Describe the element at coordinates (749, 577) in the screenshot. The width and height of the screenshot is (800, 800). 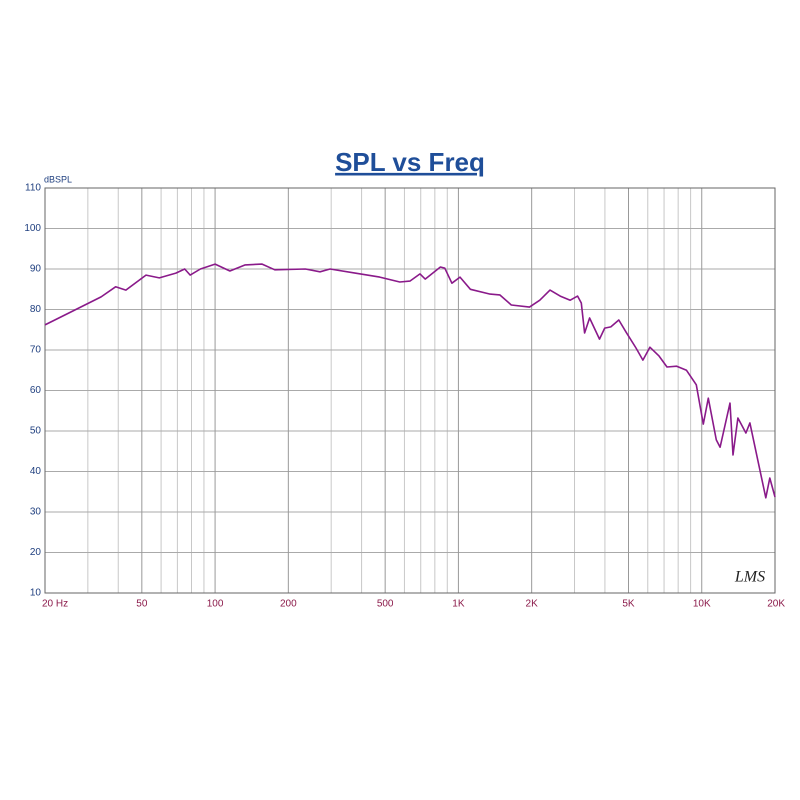
I see `watermark: LMS` at that location.